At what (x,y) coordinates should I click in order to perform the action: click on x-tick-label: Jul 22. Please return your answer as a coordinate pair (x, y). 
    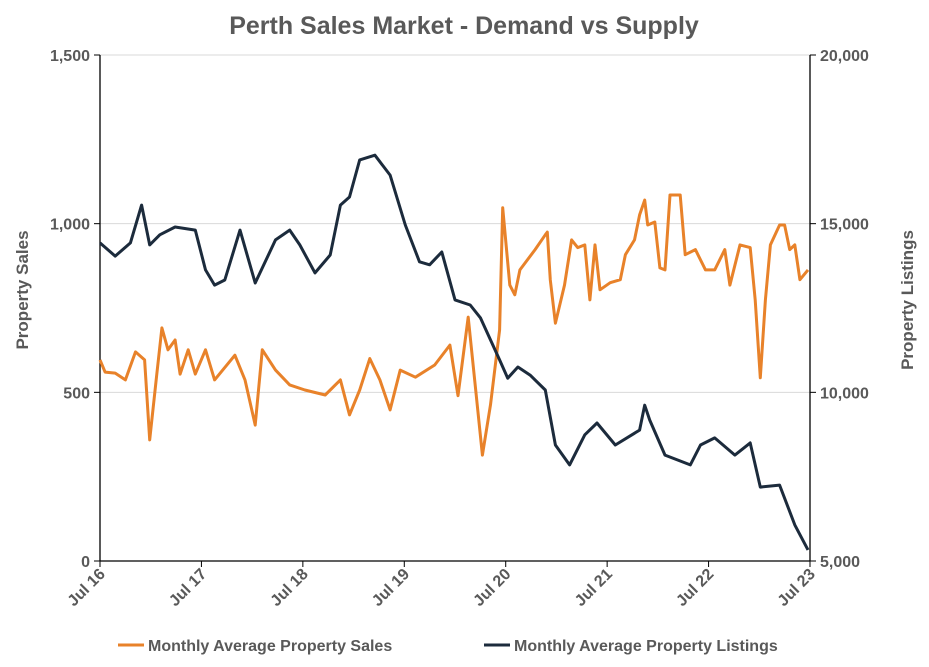
    Looking at the image, I should click on (695, 588).